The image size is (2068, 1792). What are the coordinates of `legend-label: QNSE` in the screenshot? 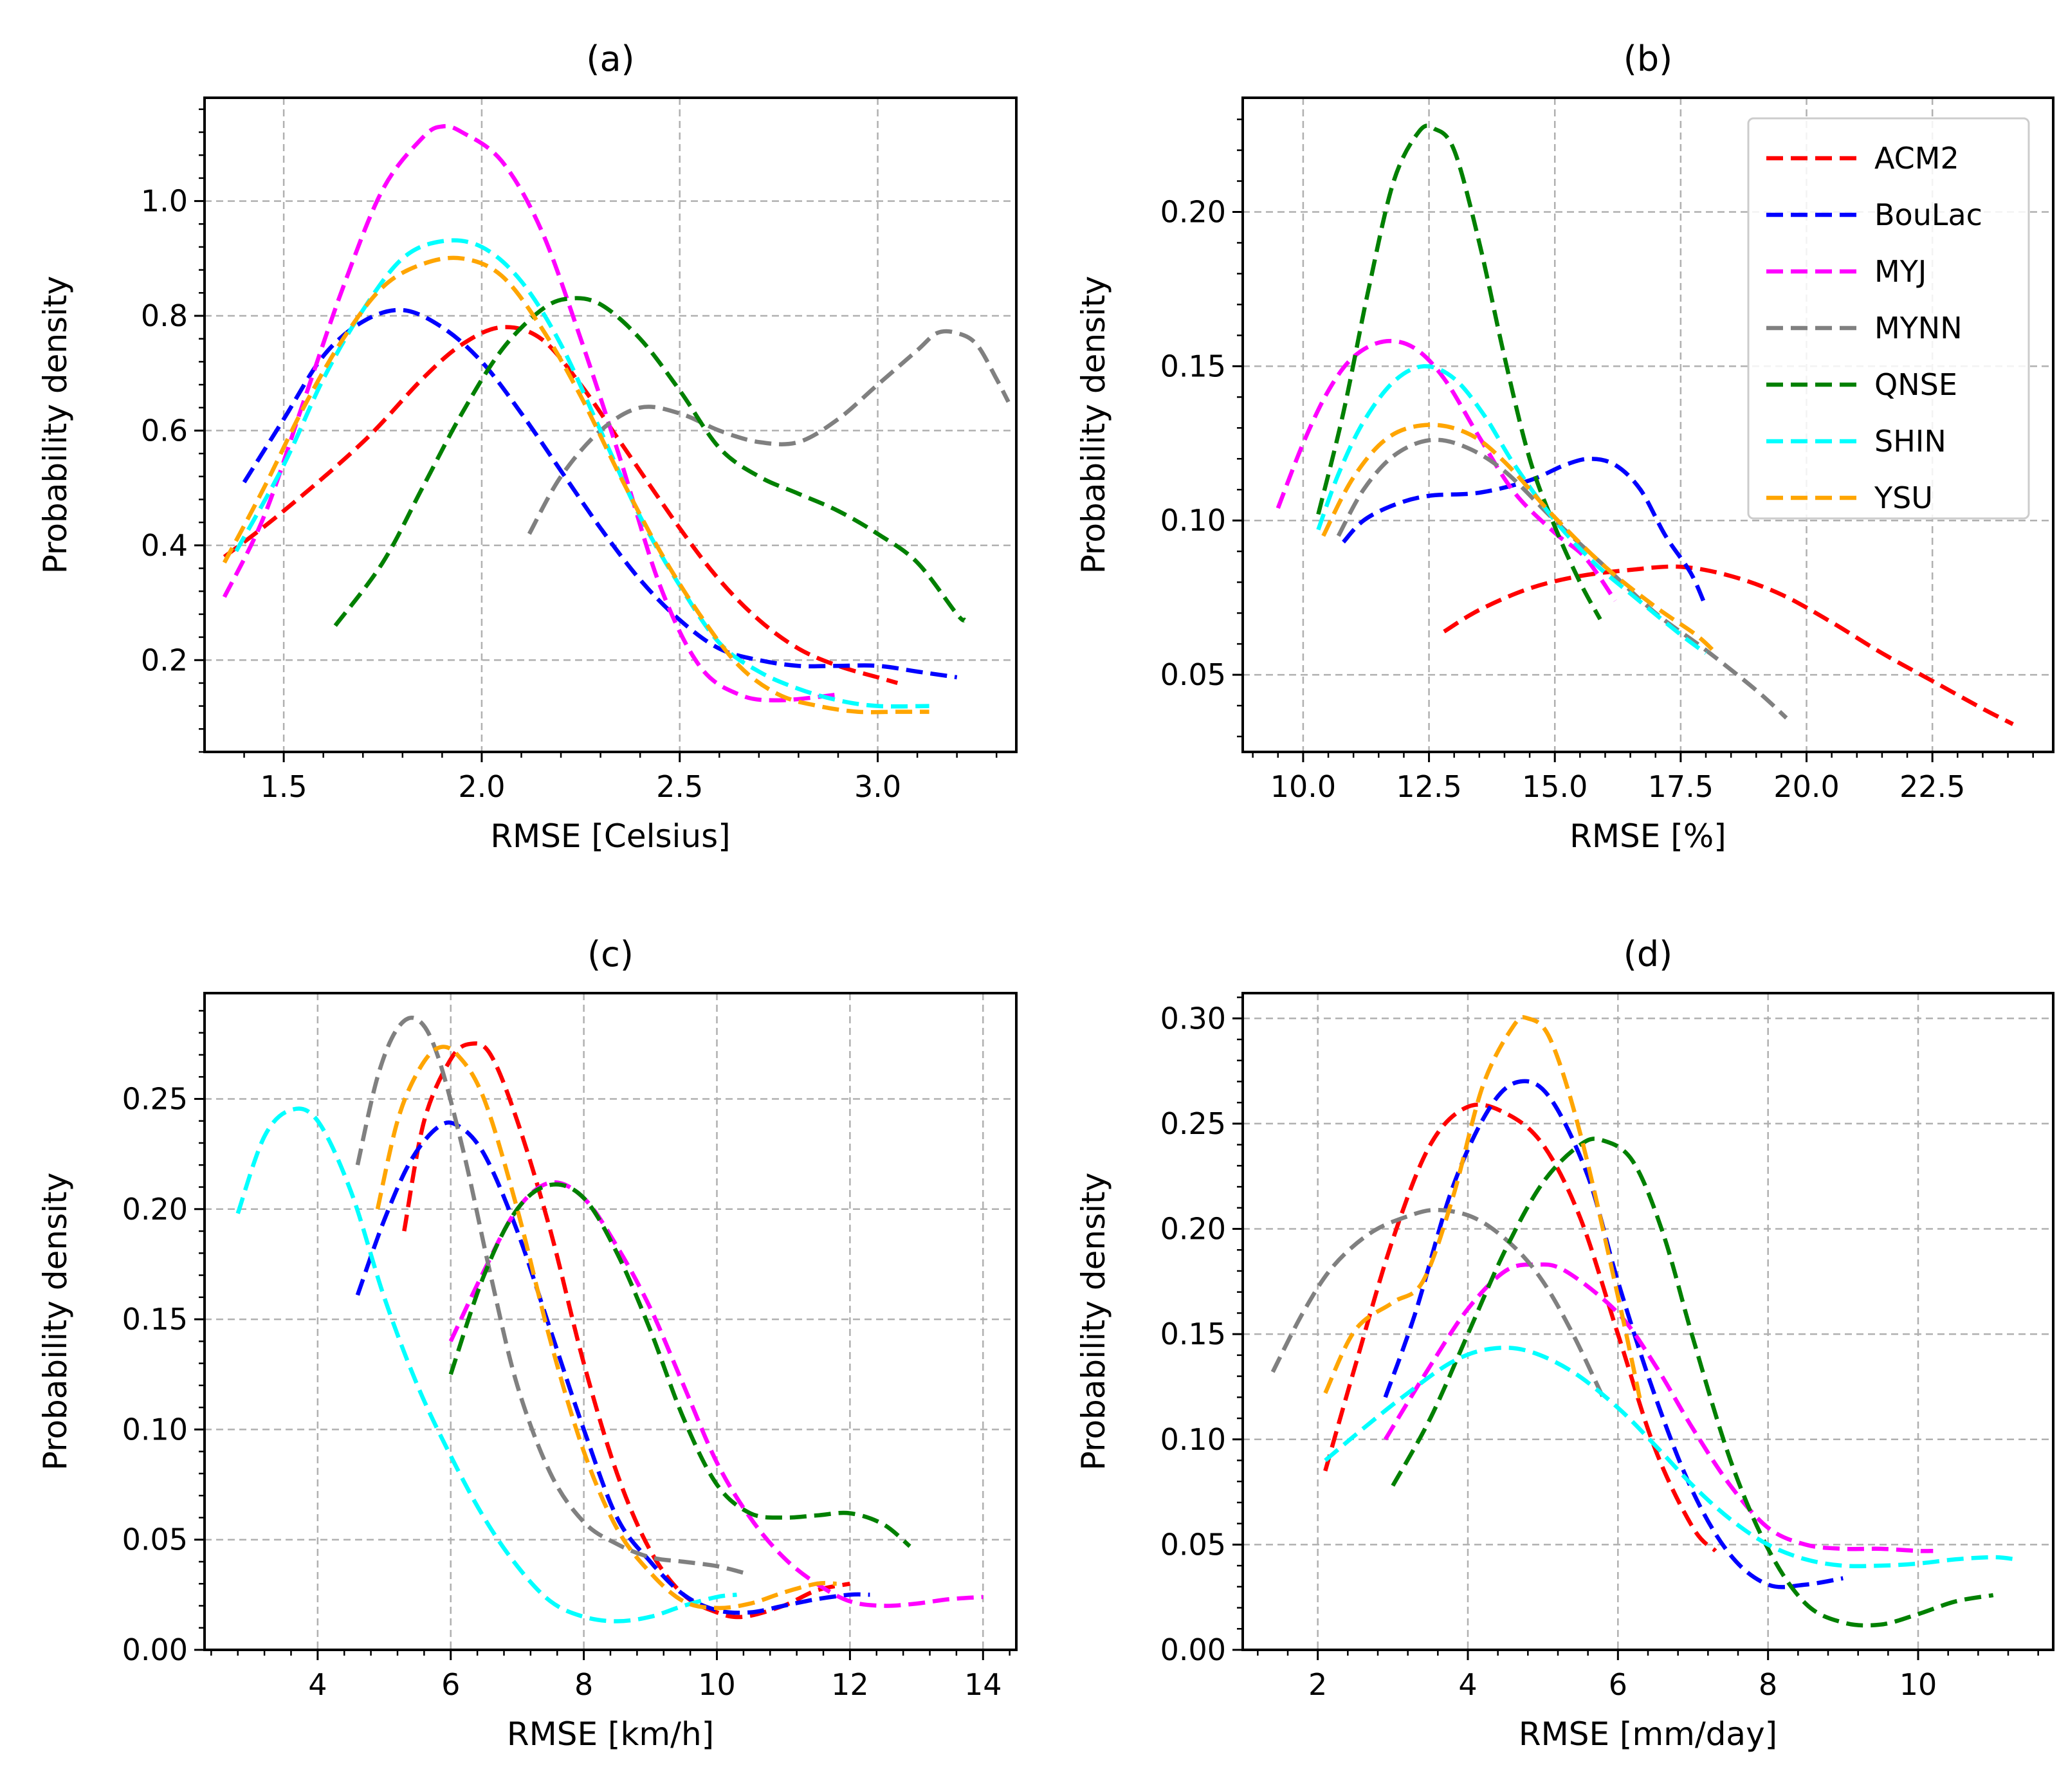 It's located at (1915, 384).